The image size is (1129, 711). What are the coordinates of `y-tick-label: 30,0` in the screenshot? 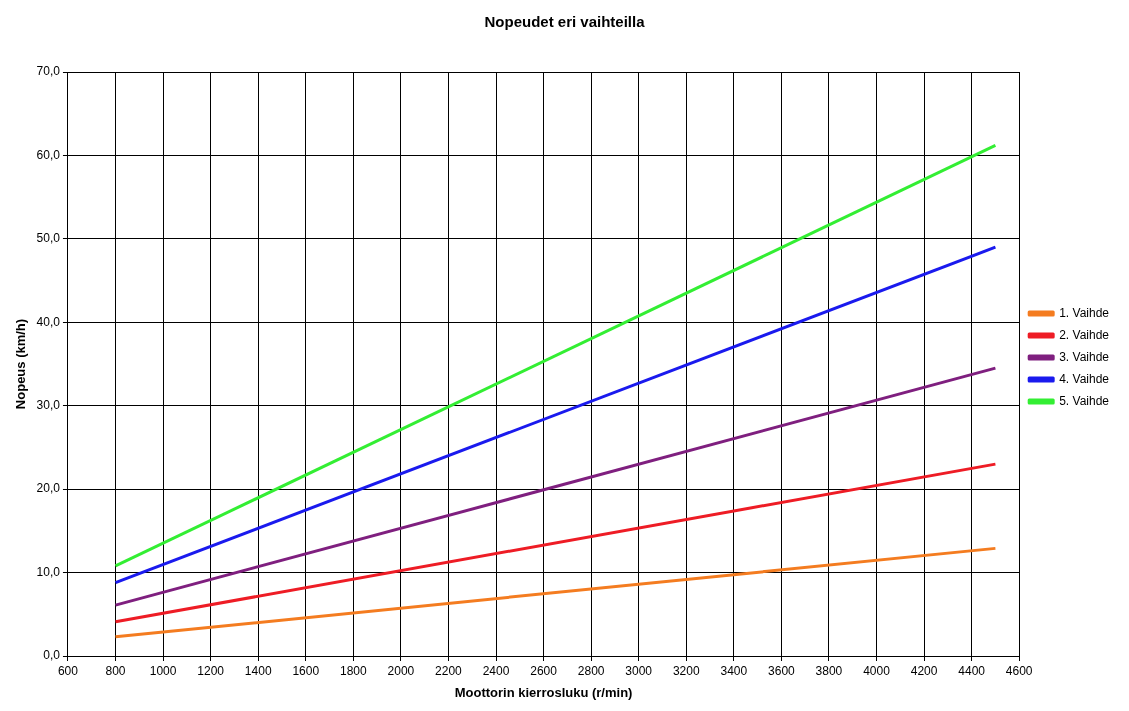 It's located at (48, 405).